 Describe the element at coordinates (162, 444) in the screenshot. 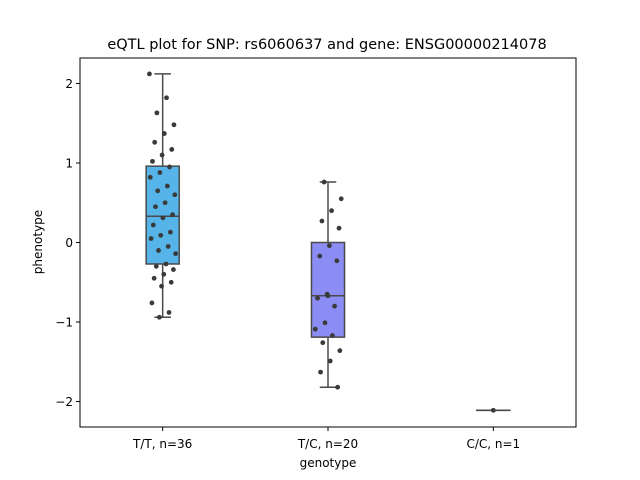

I see `x-tick-label: T/T, n=36` at that location.